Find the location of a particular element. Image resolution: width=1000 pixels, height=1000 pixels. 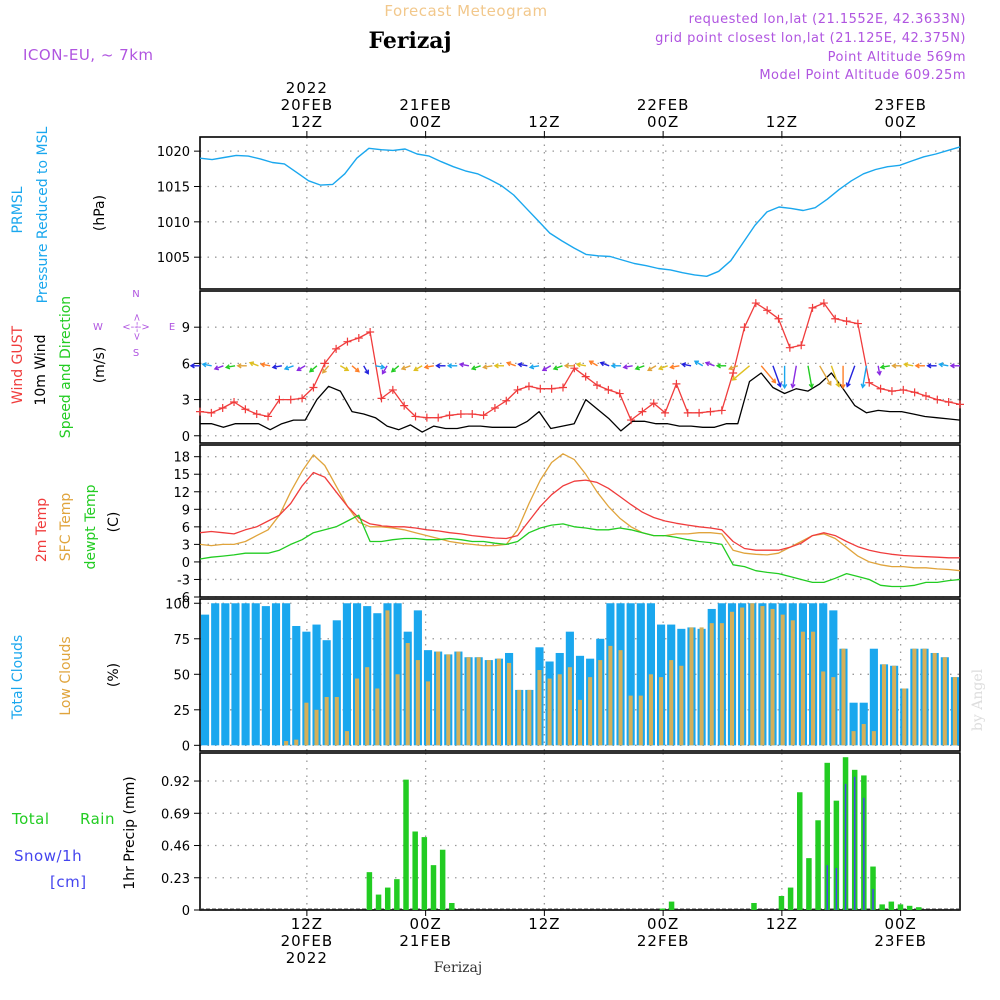

top-tick-label: 00Z is located at coordinates (663, 122).